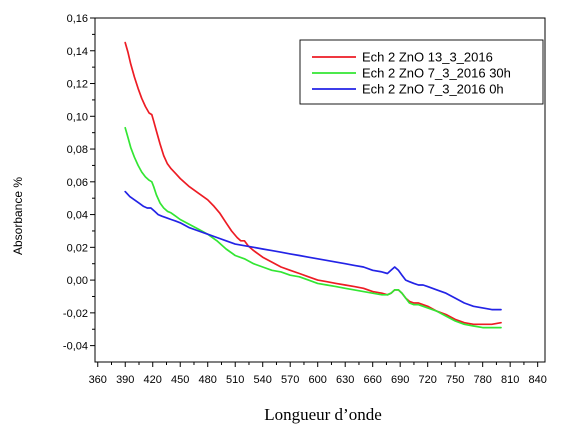 This screenshot has height=430, width=578. I want to click on y-tick-label: 0,02, so click(77, 248).